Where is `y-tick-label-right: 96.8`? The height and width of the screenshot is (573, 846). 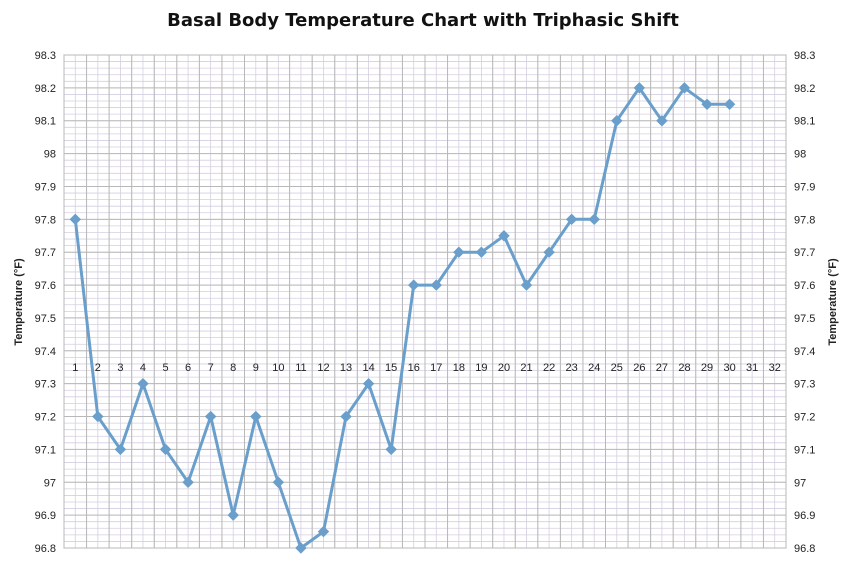 y-tick-label-right: 96.8 is located at coordinates (804, 549).